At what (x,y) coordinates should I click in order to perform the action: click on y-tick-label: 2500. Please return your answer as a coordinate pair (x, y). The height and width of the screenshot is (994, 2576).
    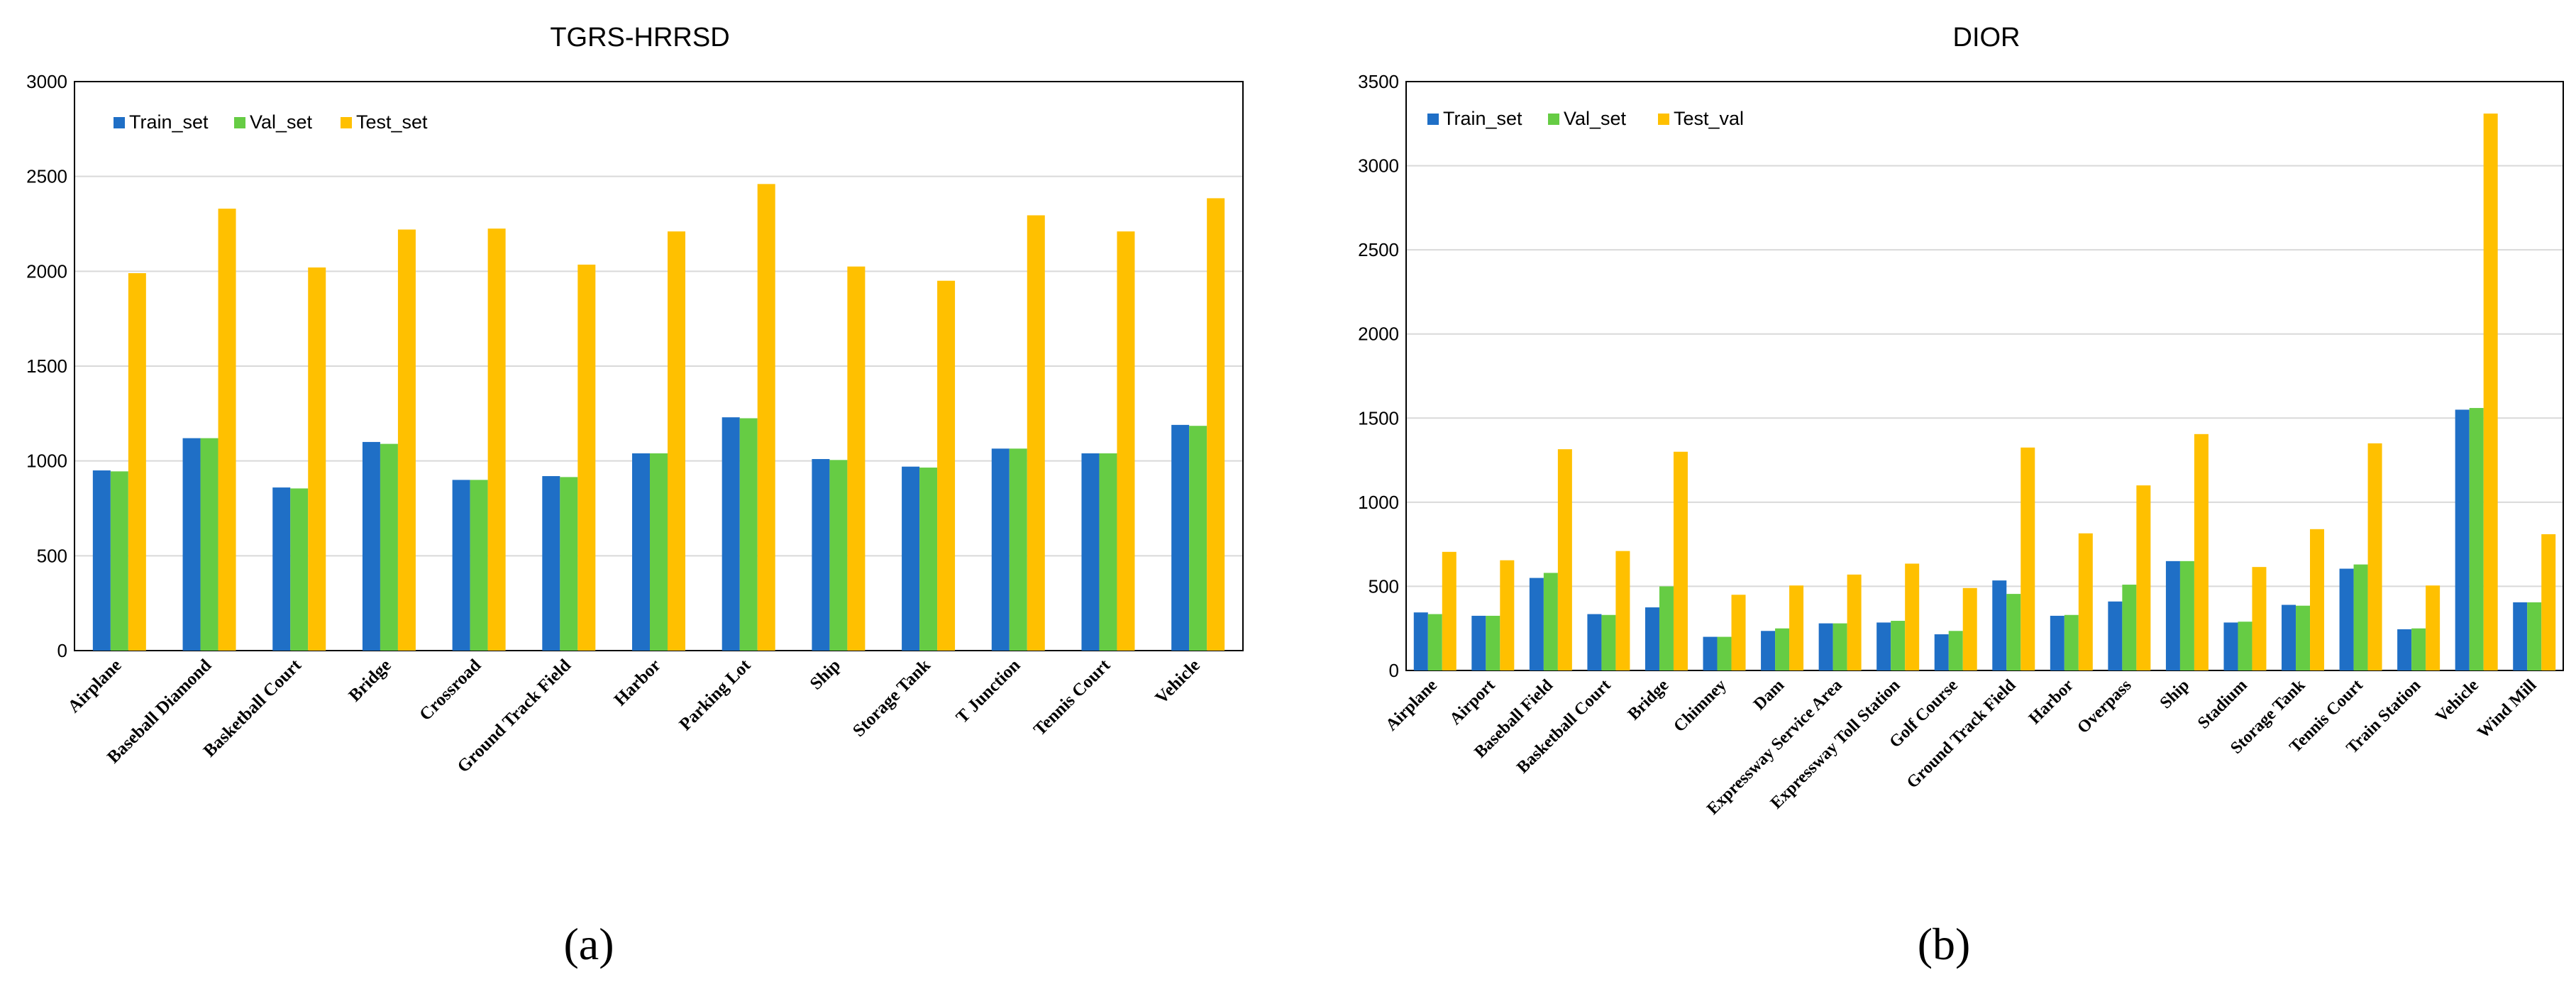
    Looking at the image, I should click on (46, 176).